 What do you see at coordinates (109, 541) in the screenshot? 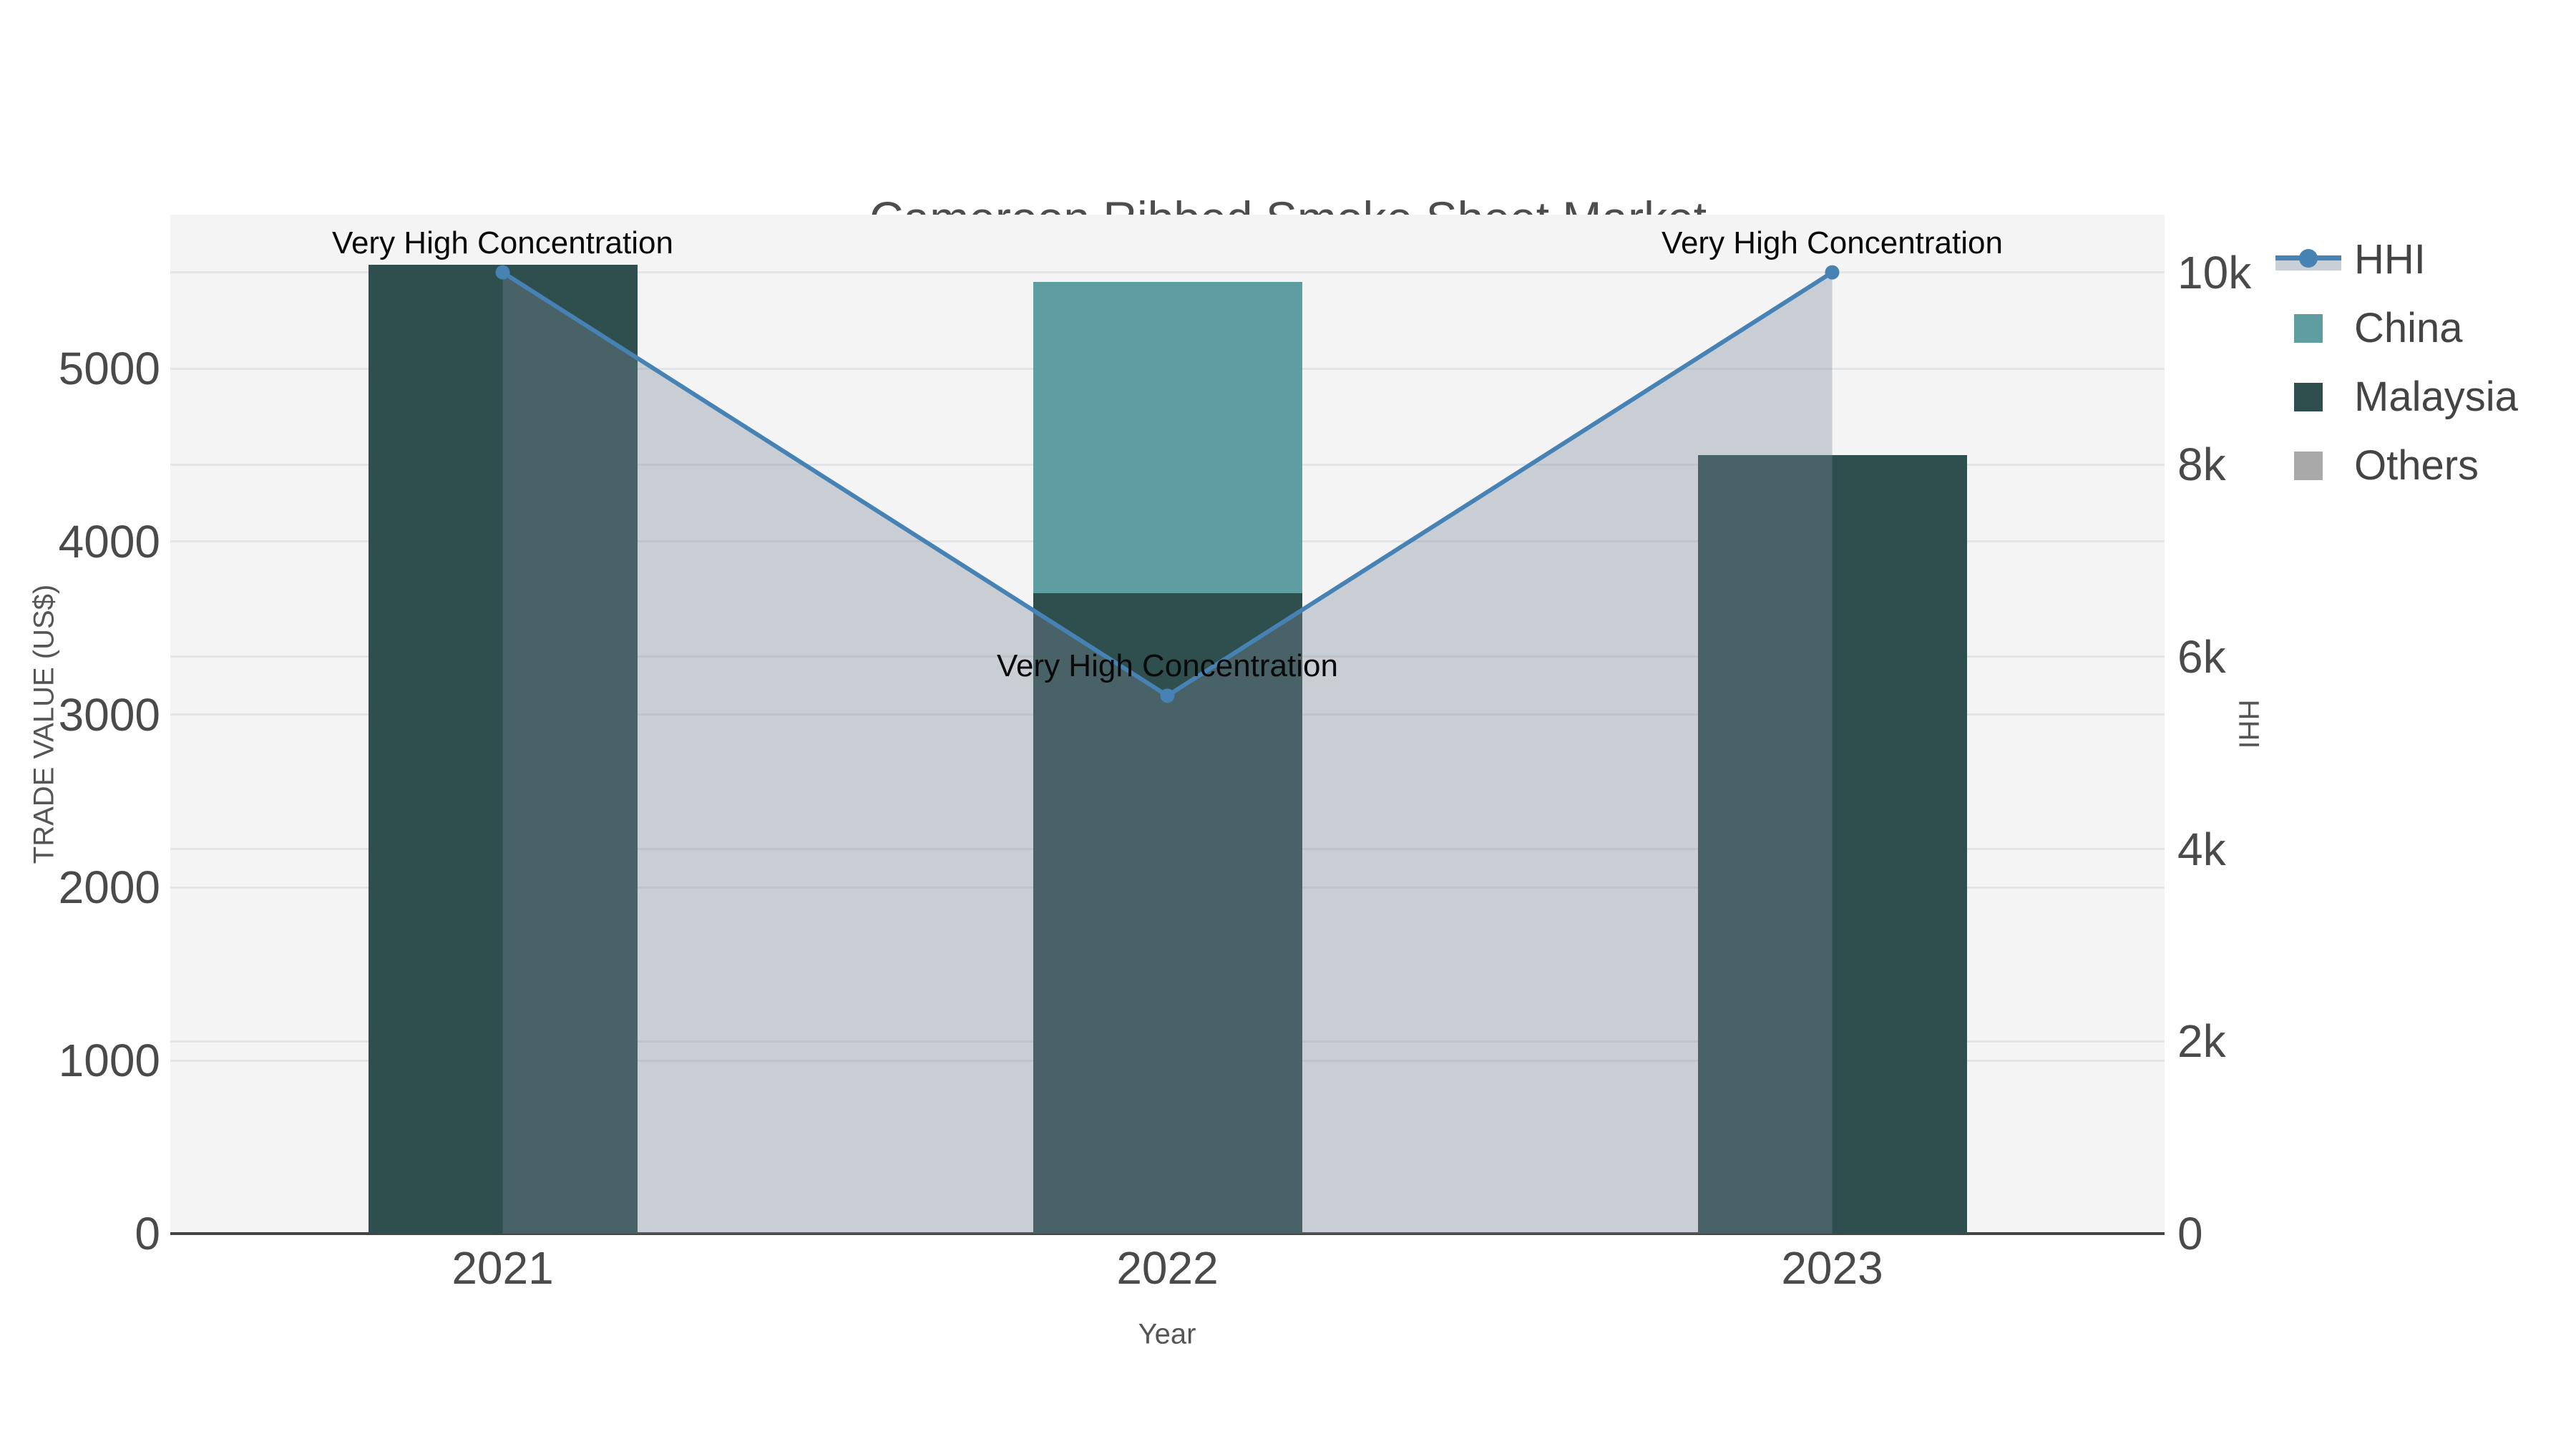
I see `y-left-tick-4000: 4000` at bounding box center [109, 541].